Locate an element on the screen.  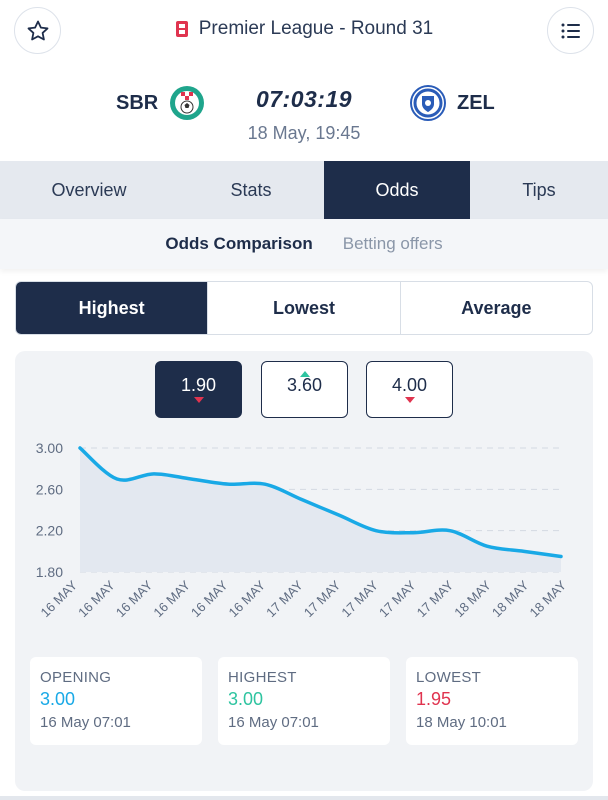
tab-odds: Odds is located at coordinates (397, 190).